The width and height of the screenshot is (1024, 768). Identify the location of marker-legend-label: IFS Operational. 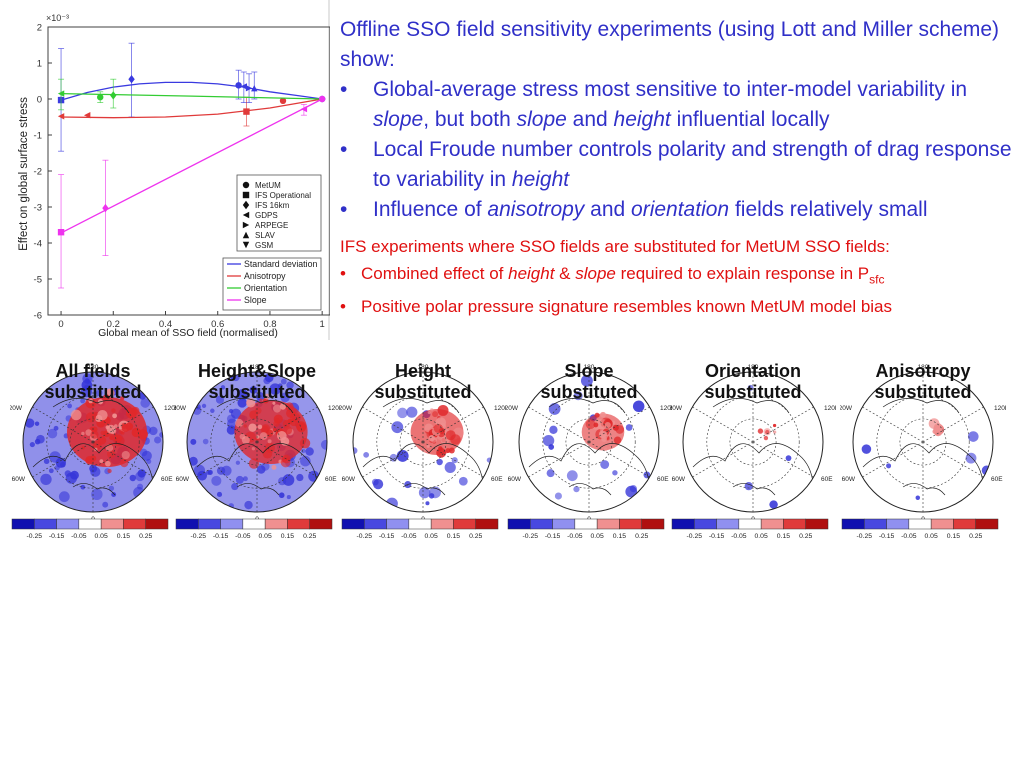
(283, 195).